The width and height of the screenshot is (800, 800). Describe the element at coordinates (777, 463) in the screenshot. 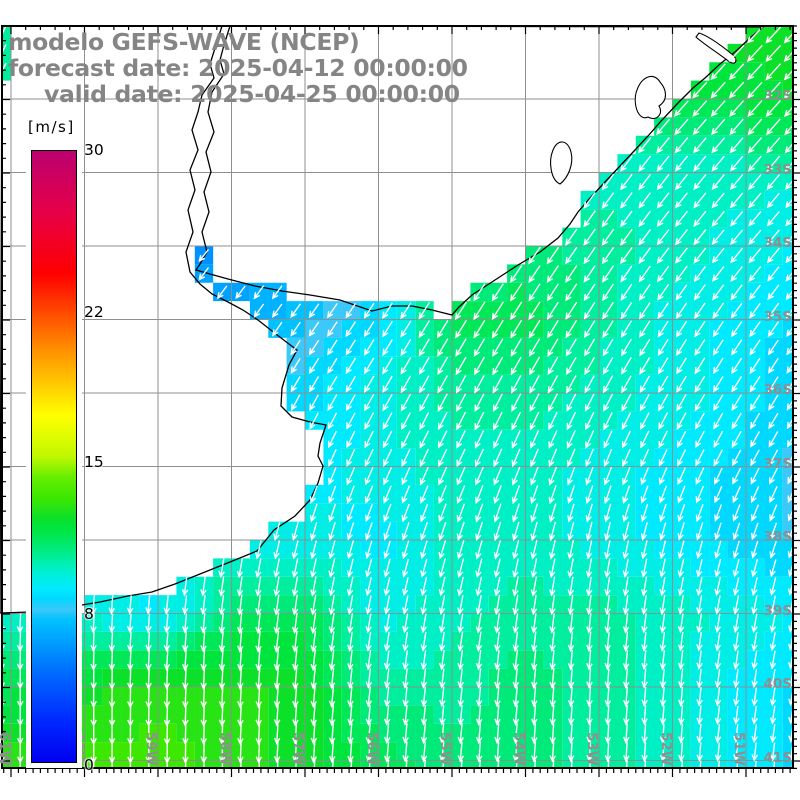

I see `lat-label: 37S` at that location.